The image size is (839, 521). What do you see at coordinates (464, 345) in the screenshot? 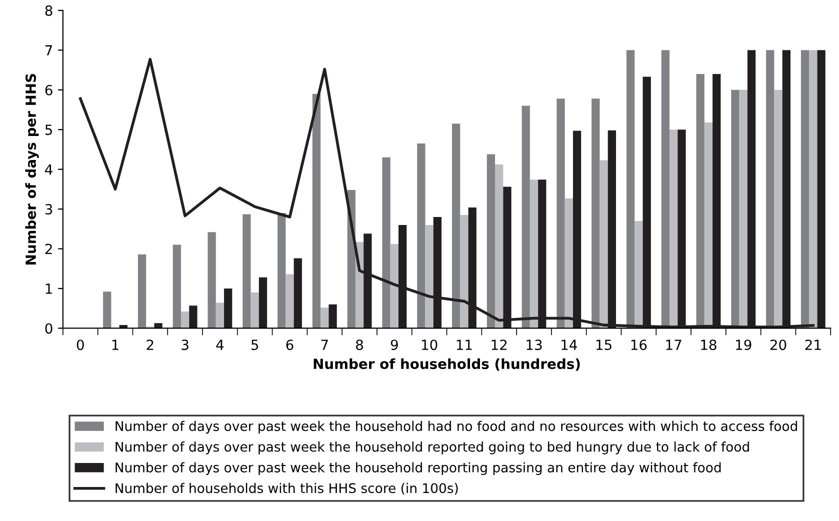
I see `x-tick-label: 11` at bounding box center [464, 345].